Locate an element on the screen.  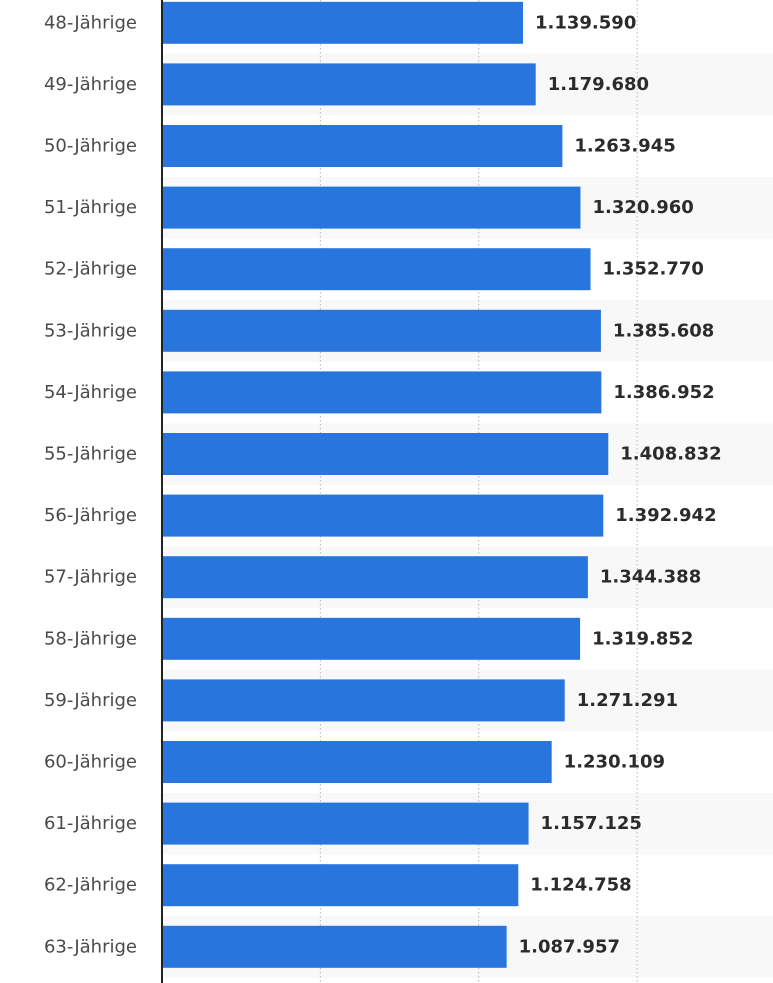
value-label: 1.319.852 is located at coordinates (642, 638).